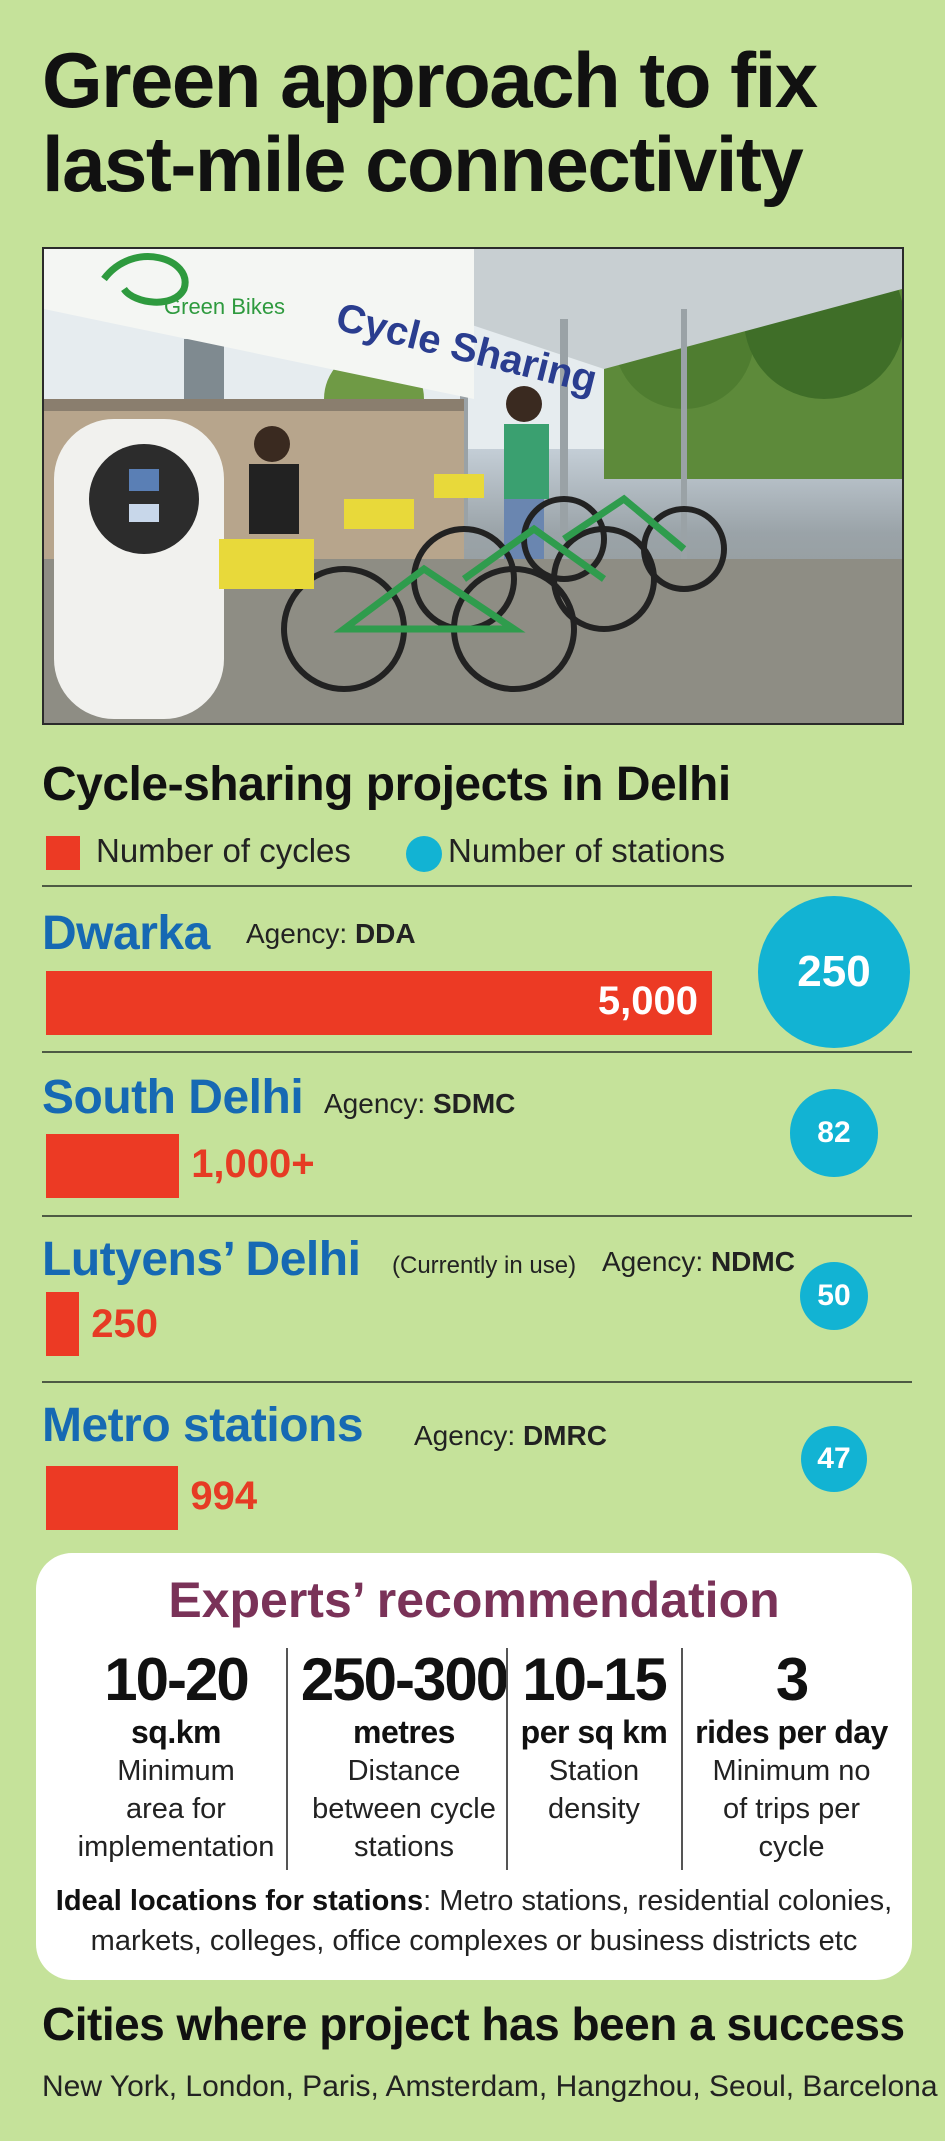  Describe the element at coordinates (404, 1679) in the screenshot. I see `expert-value: 250-300` at that location.